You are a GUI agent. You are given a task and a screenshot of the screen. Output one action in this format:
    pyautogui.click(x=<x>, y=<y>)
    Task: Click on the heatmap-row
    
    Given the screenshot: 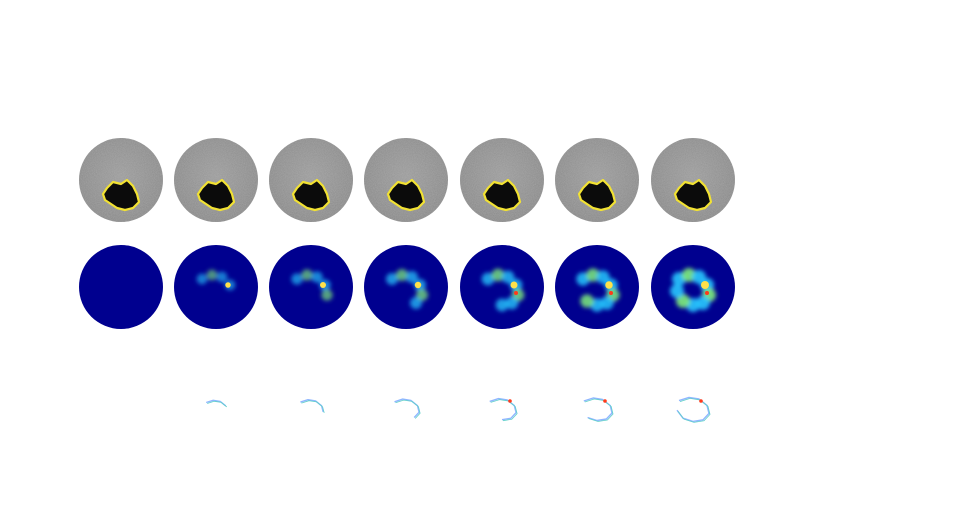 What is the action you would take?
    pyautogui.click(x=407, y=287)
    